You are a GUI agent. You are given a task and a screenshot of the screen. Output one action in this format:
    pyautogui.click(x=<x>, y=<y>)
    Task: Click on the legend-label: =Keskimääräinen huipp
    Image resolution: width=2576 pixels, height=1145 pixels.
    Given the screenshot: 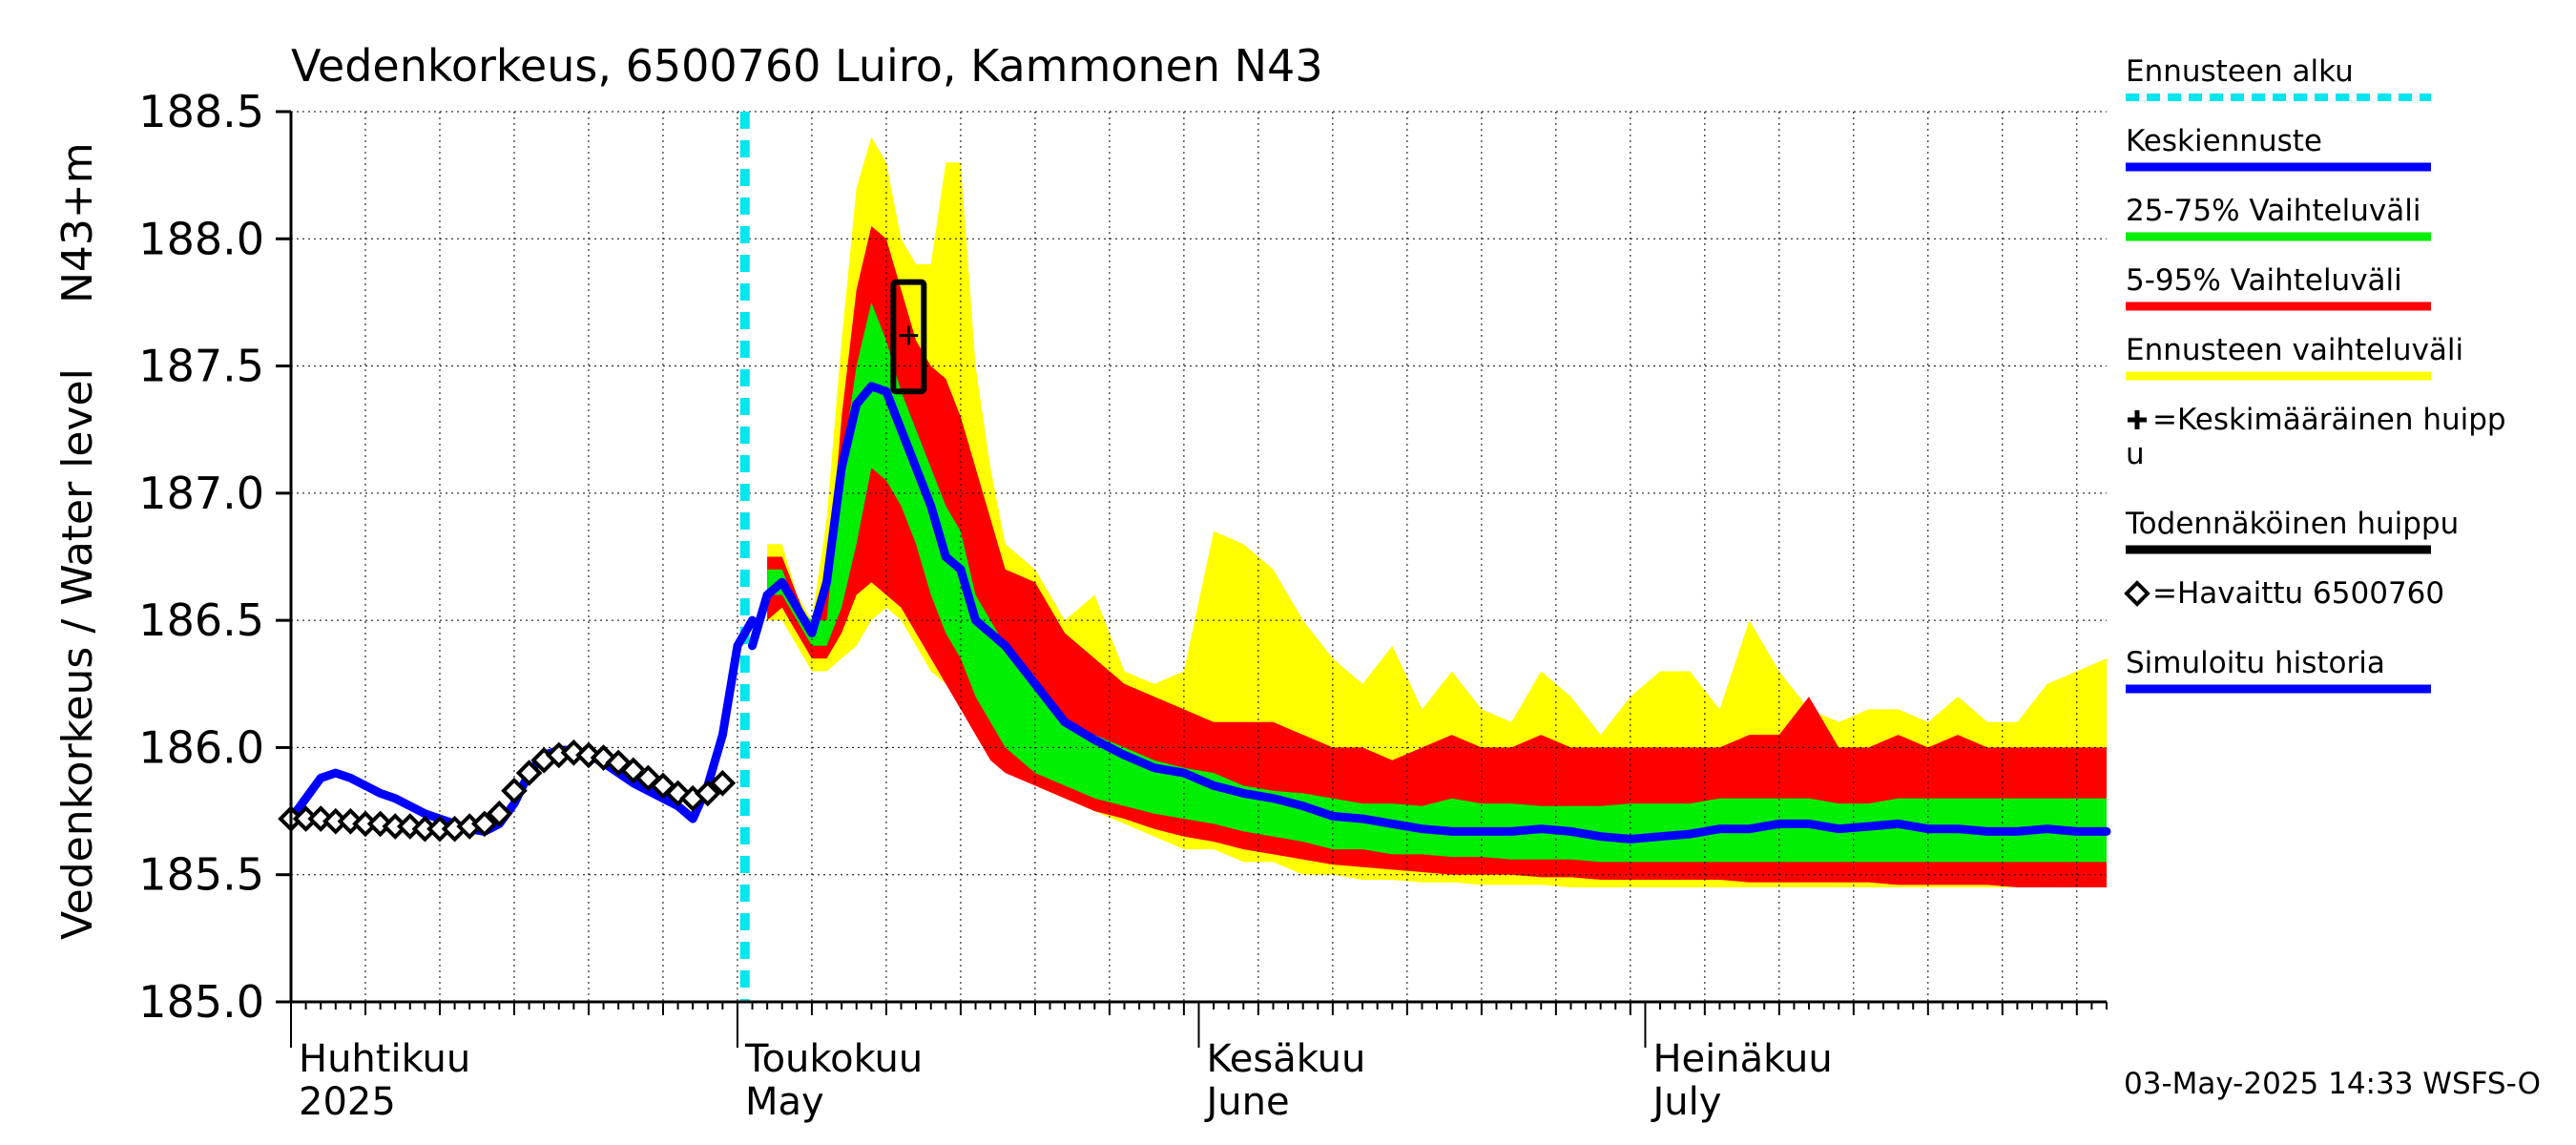 What is the action you would take?
    pyautogui.click(x=2329, y=420)
    